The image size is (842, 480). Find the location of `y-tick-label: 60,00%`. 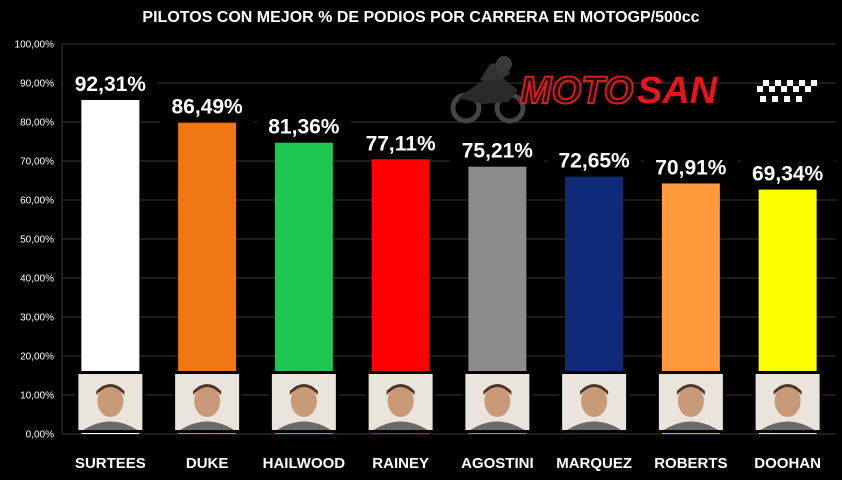

y-tick-label: 60,00% is located at coordinates (37, 201).